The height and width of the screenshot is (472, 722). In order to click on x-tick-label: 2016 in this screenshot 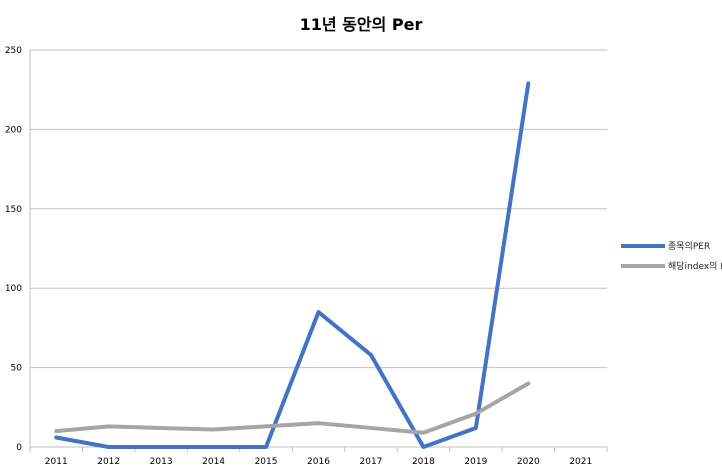, I will do `click(318, 462)`.